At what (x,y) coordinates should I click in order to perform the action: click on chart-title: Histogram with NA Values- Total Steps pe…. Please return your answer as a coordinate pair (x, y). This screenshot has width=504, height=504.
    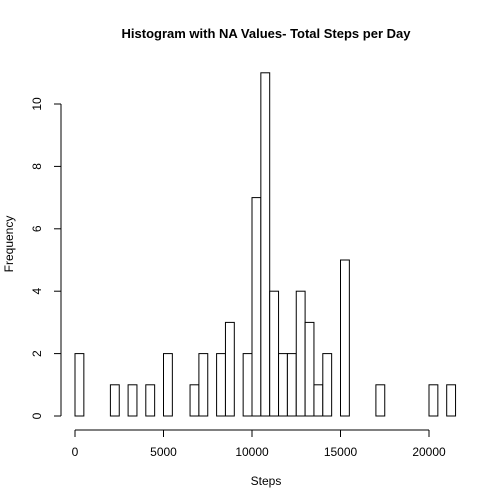
    Looking at the image, I should click on (267, 33).